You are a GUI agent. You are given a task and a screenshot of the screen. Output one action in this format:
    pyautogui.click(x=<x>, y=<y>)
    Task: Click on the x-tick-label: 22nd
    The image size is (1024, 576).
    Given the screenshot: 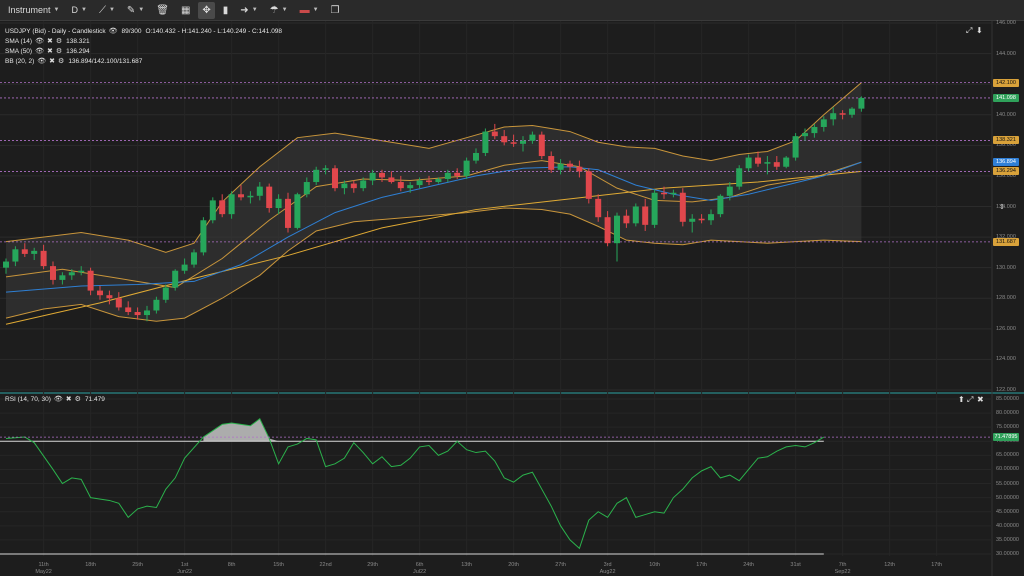 What is the action you would take?
    pyautogui.click(x=325, y=565)
    